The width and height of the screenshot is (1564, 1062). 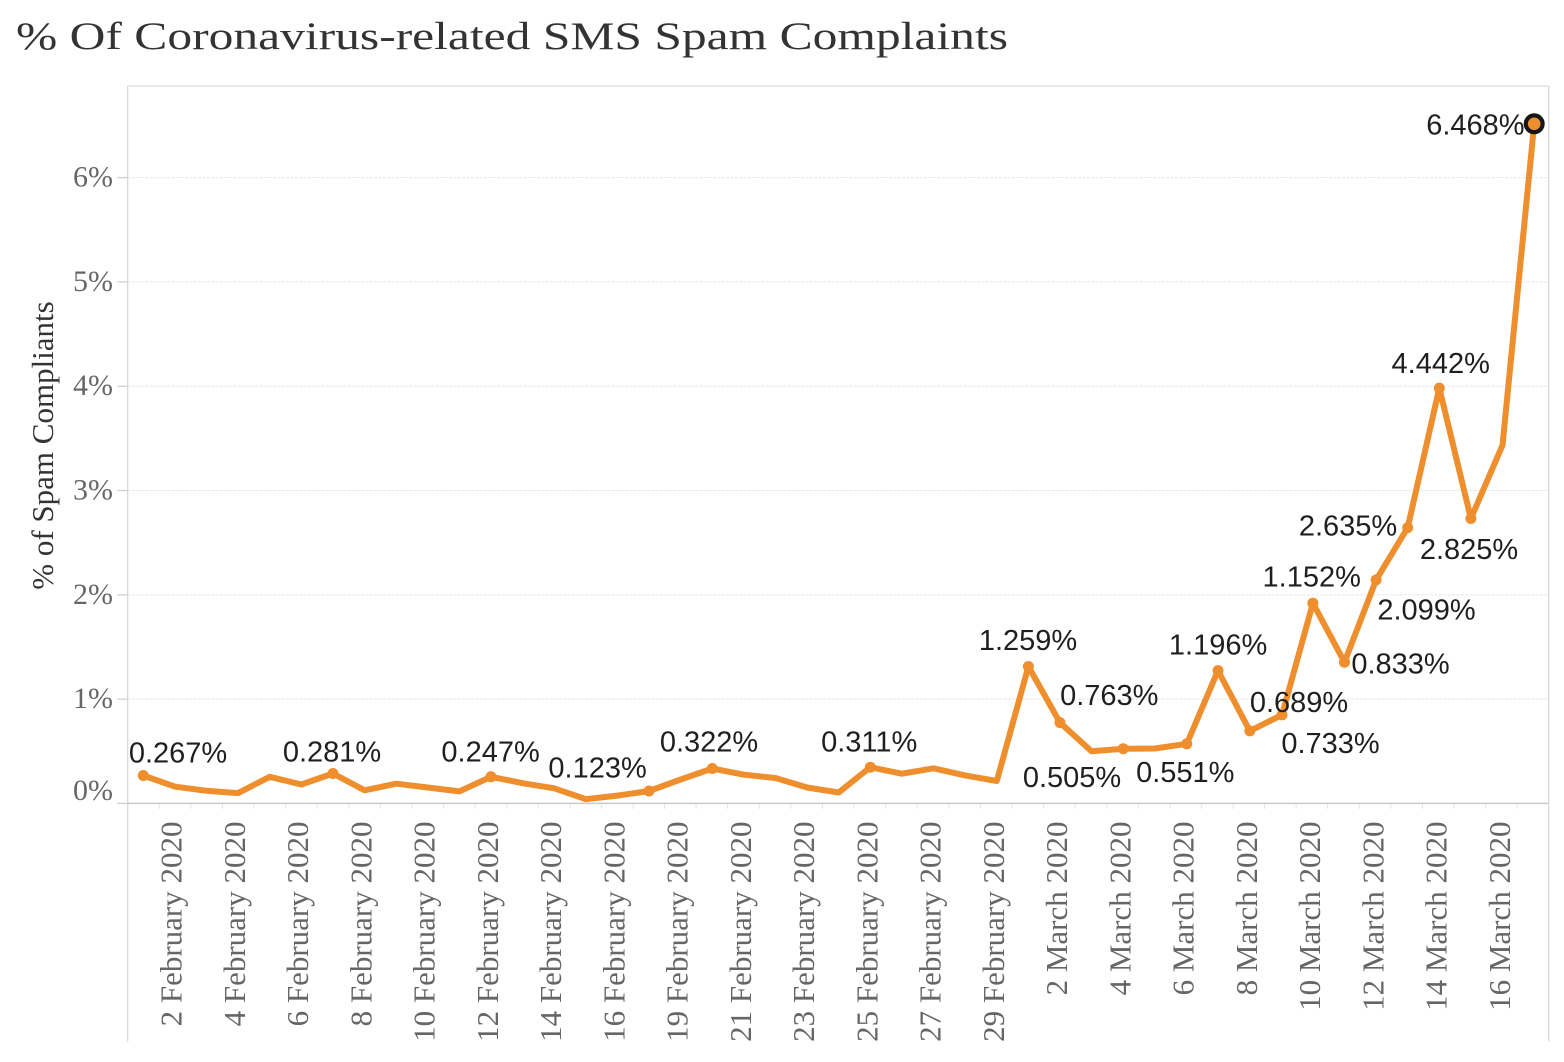 I want to click on svg-text: 1.259%, so click(x=1028, y=641).